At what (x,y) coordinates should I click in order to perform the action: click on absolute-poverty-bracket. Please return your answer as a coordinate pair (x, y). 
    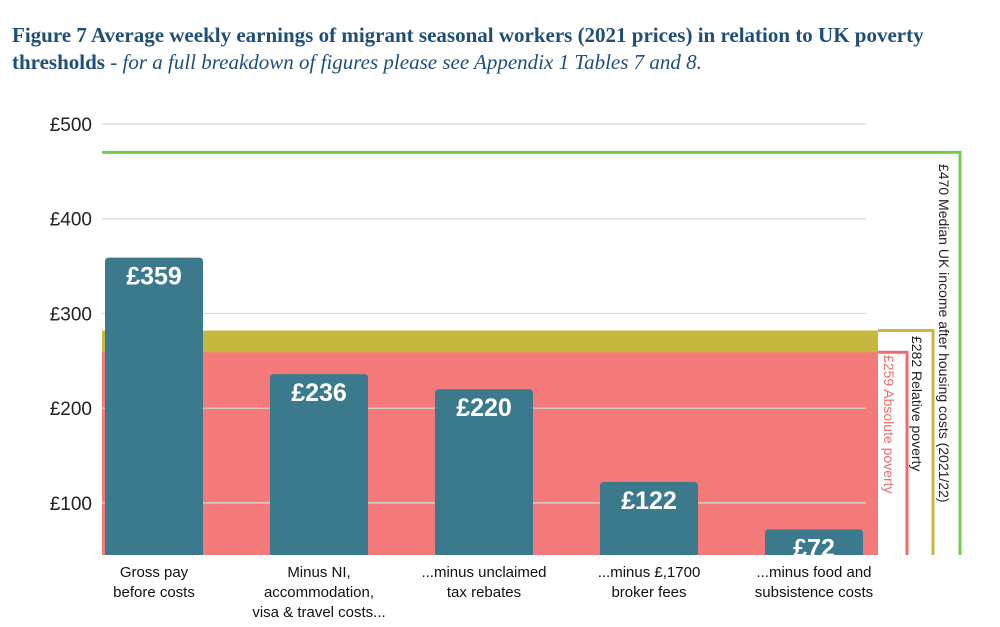
    Looking at the image, I should click on (893, 452).